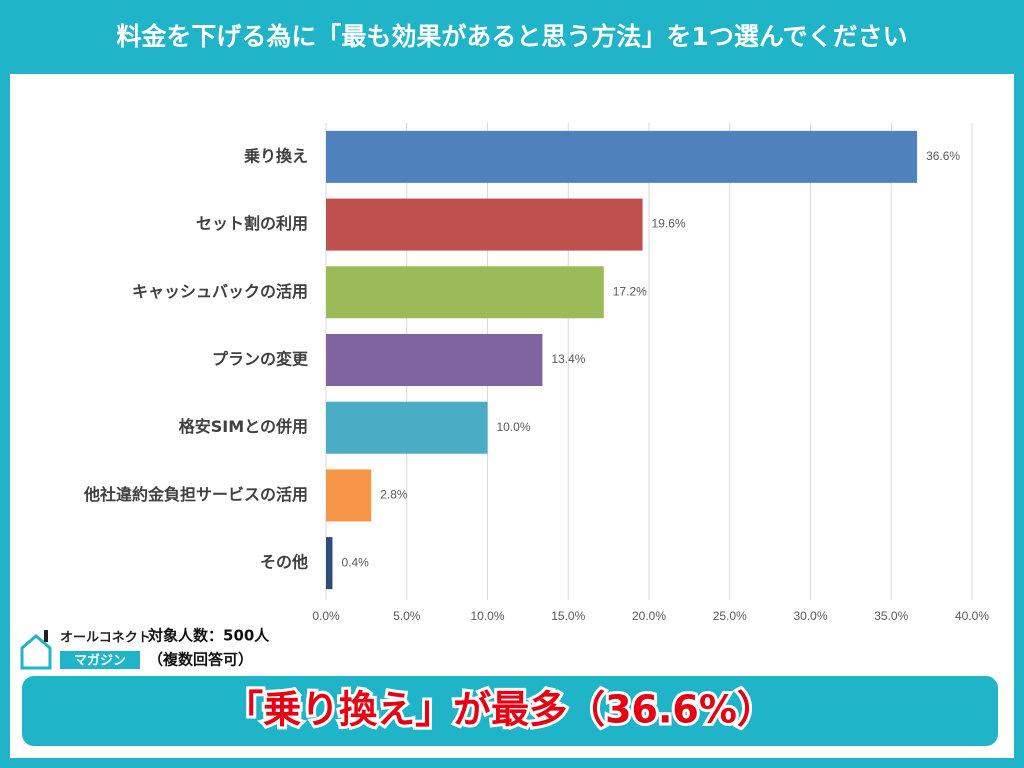 The height and width of the screenshot is (768, 1024). Describe the element at coordinates (284, 562) in the screenshot. I see `y-tick-label: その他` at that location.